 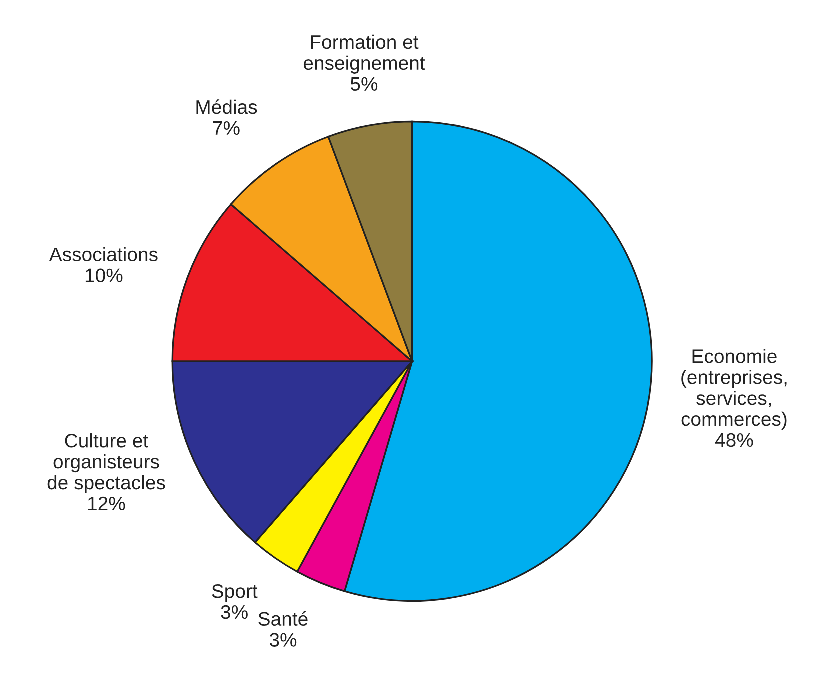 I want to click on slice-label: Santé, so click(x=283, y=619).